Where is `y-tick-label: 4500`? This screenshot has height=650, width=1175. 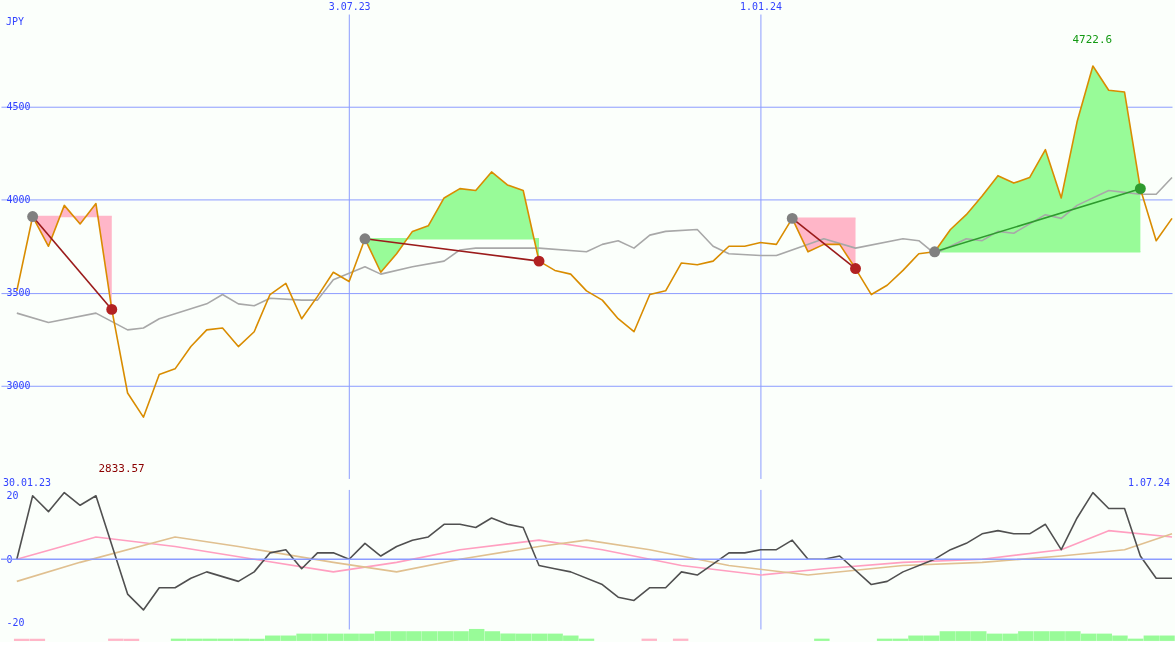 y-tick-label: 4500 is located at coordinates (18, 107).